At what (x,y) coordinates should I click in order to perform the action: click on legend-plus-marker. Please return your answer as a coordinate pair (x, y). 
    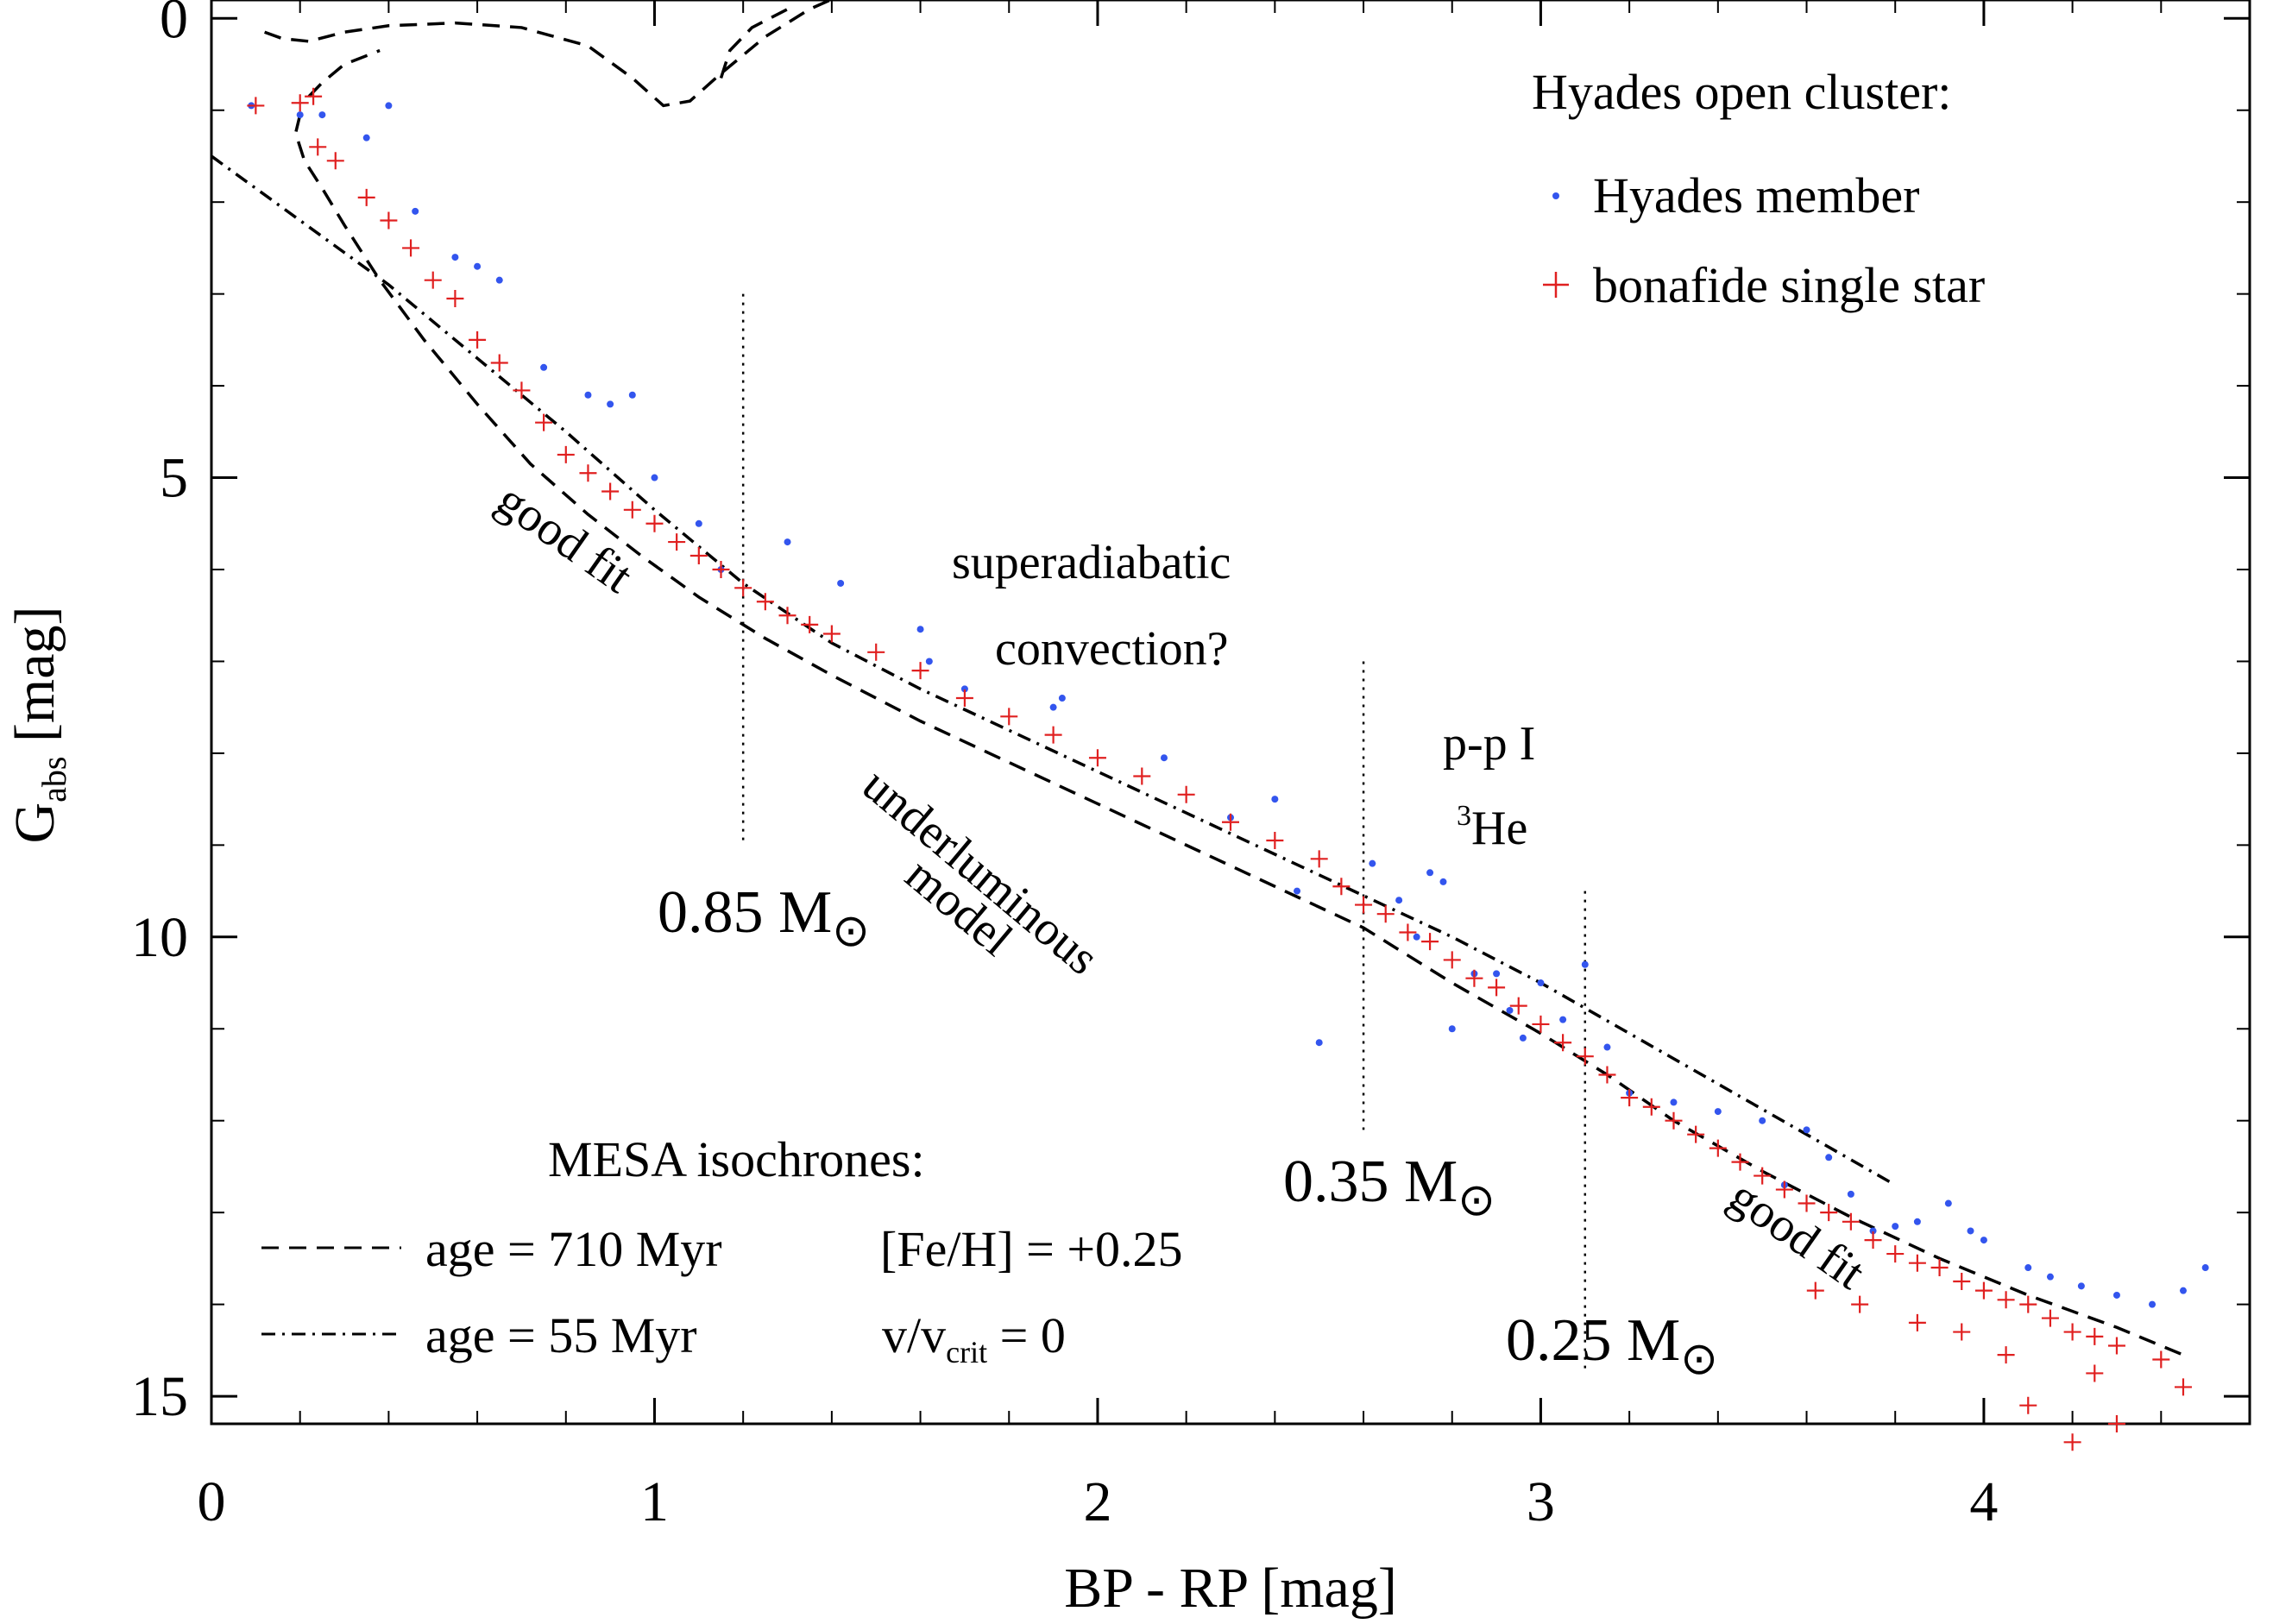
    Looking at the image, I should click on (1556, 285).